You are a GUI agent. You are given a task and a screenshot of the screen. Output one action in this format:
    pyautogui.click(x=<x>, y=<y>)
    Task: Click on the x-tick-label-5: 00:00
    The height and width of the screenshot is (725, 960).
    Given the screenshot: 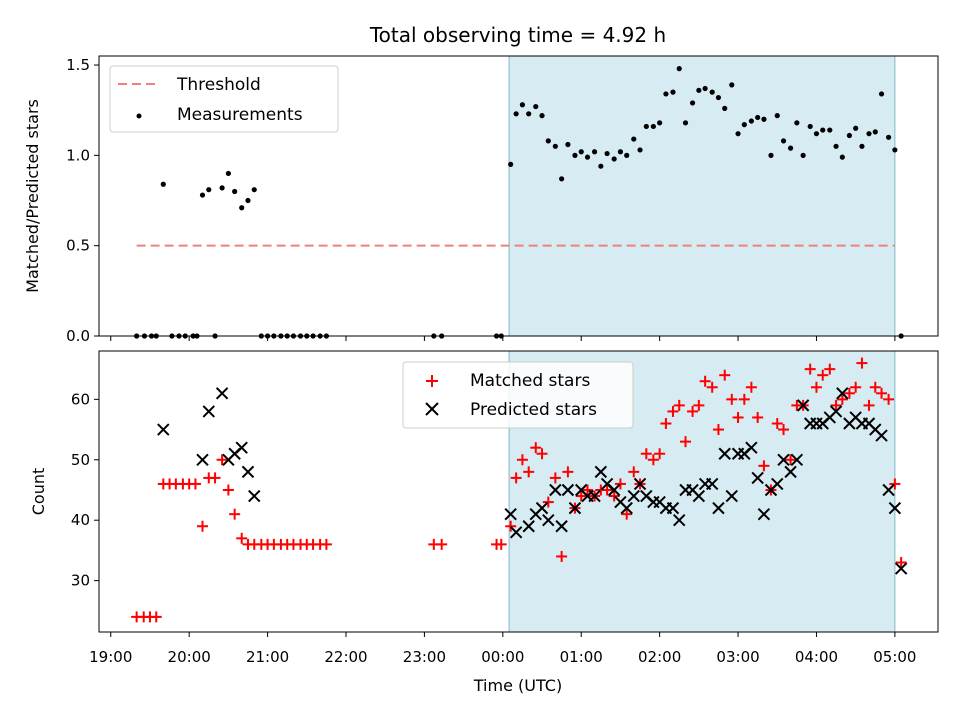 What is the action you would take?
    pyautogui.click(x=502, y=657)
    